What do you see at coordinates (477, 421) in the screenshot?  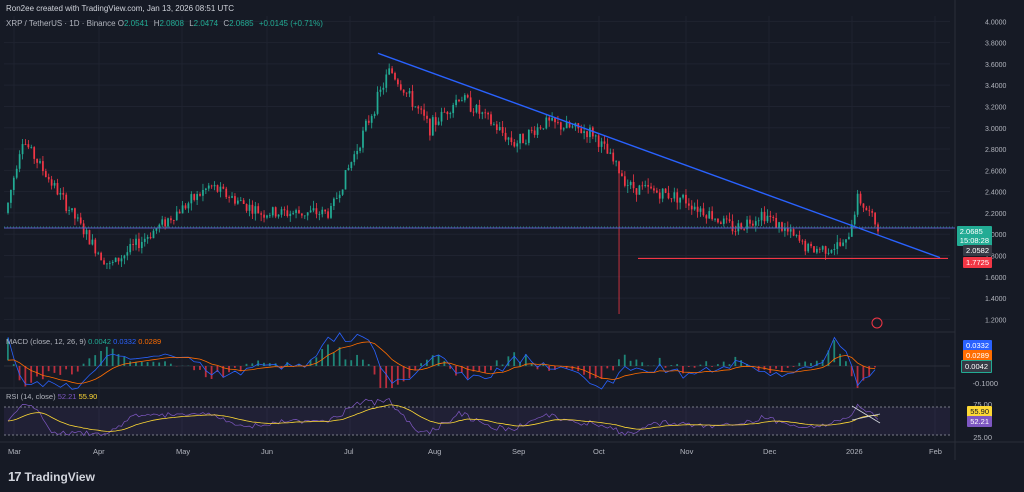 I see `rsi-band` at bounding box center [477, 421].